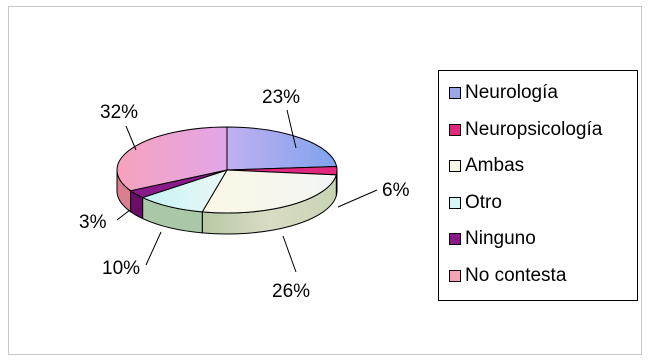  What do you see at coordinates (500, 239) in the screenshot?
I see `legend-label-4: Ninguno` at bounding box center [500, 239].